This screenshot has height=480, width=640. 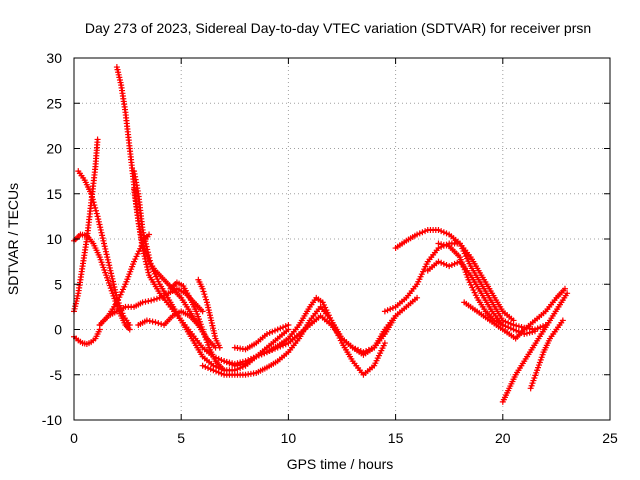 What do you see at coordinates (52, 420) in the screenshot?
I see `y-tick-label: -10` at bounding box center [52, 420].